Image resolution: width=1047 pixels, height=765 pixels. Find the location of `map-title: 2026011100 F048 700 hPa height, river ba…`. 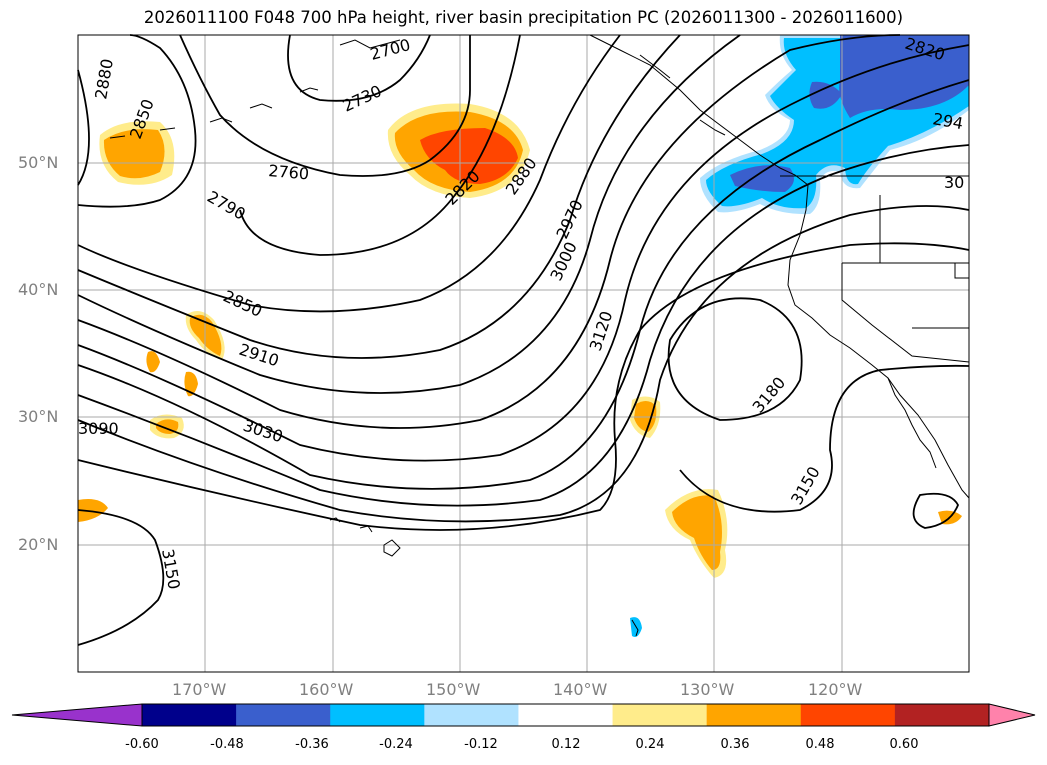

map-title: 2026011100 F048 700 hPa height, river ba… is located at coordinates (523, 17).